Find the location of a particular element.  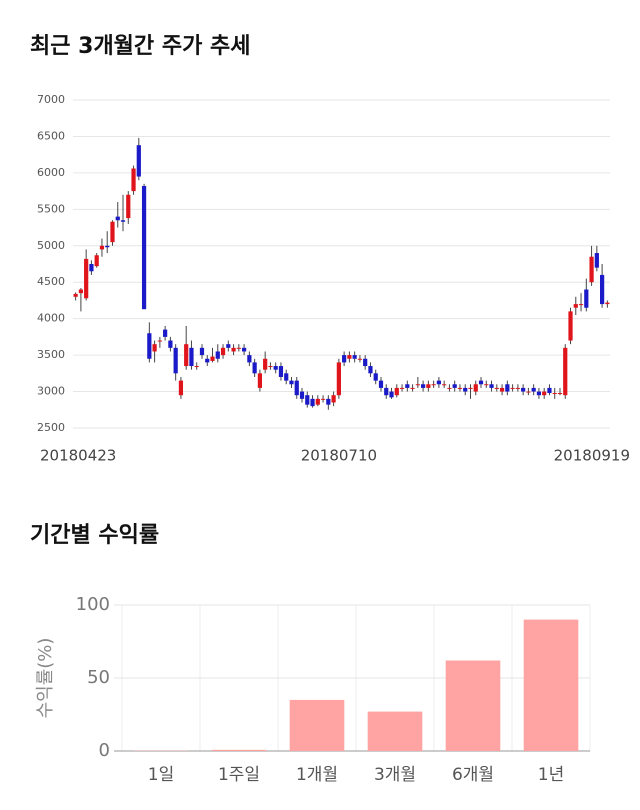

y-tick-label: 50 is located at coordinates (98, 677).